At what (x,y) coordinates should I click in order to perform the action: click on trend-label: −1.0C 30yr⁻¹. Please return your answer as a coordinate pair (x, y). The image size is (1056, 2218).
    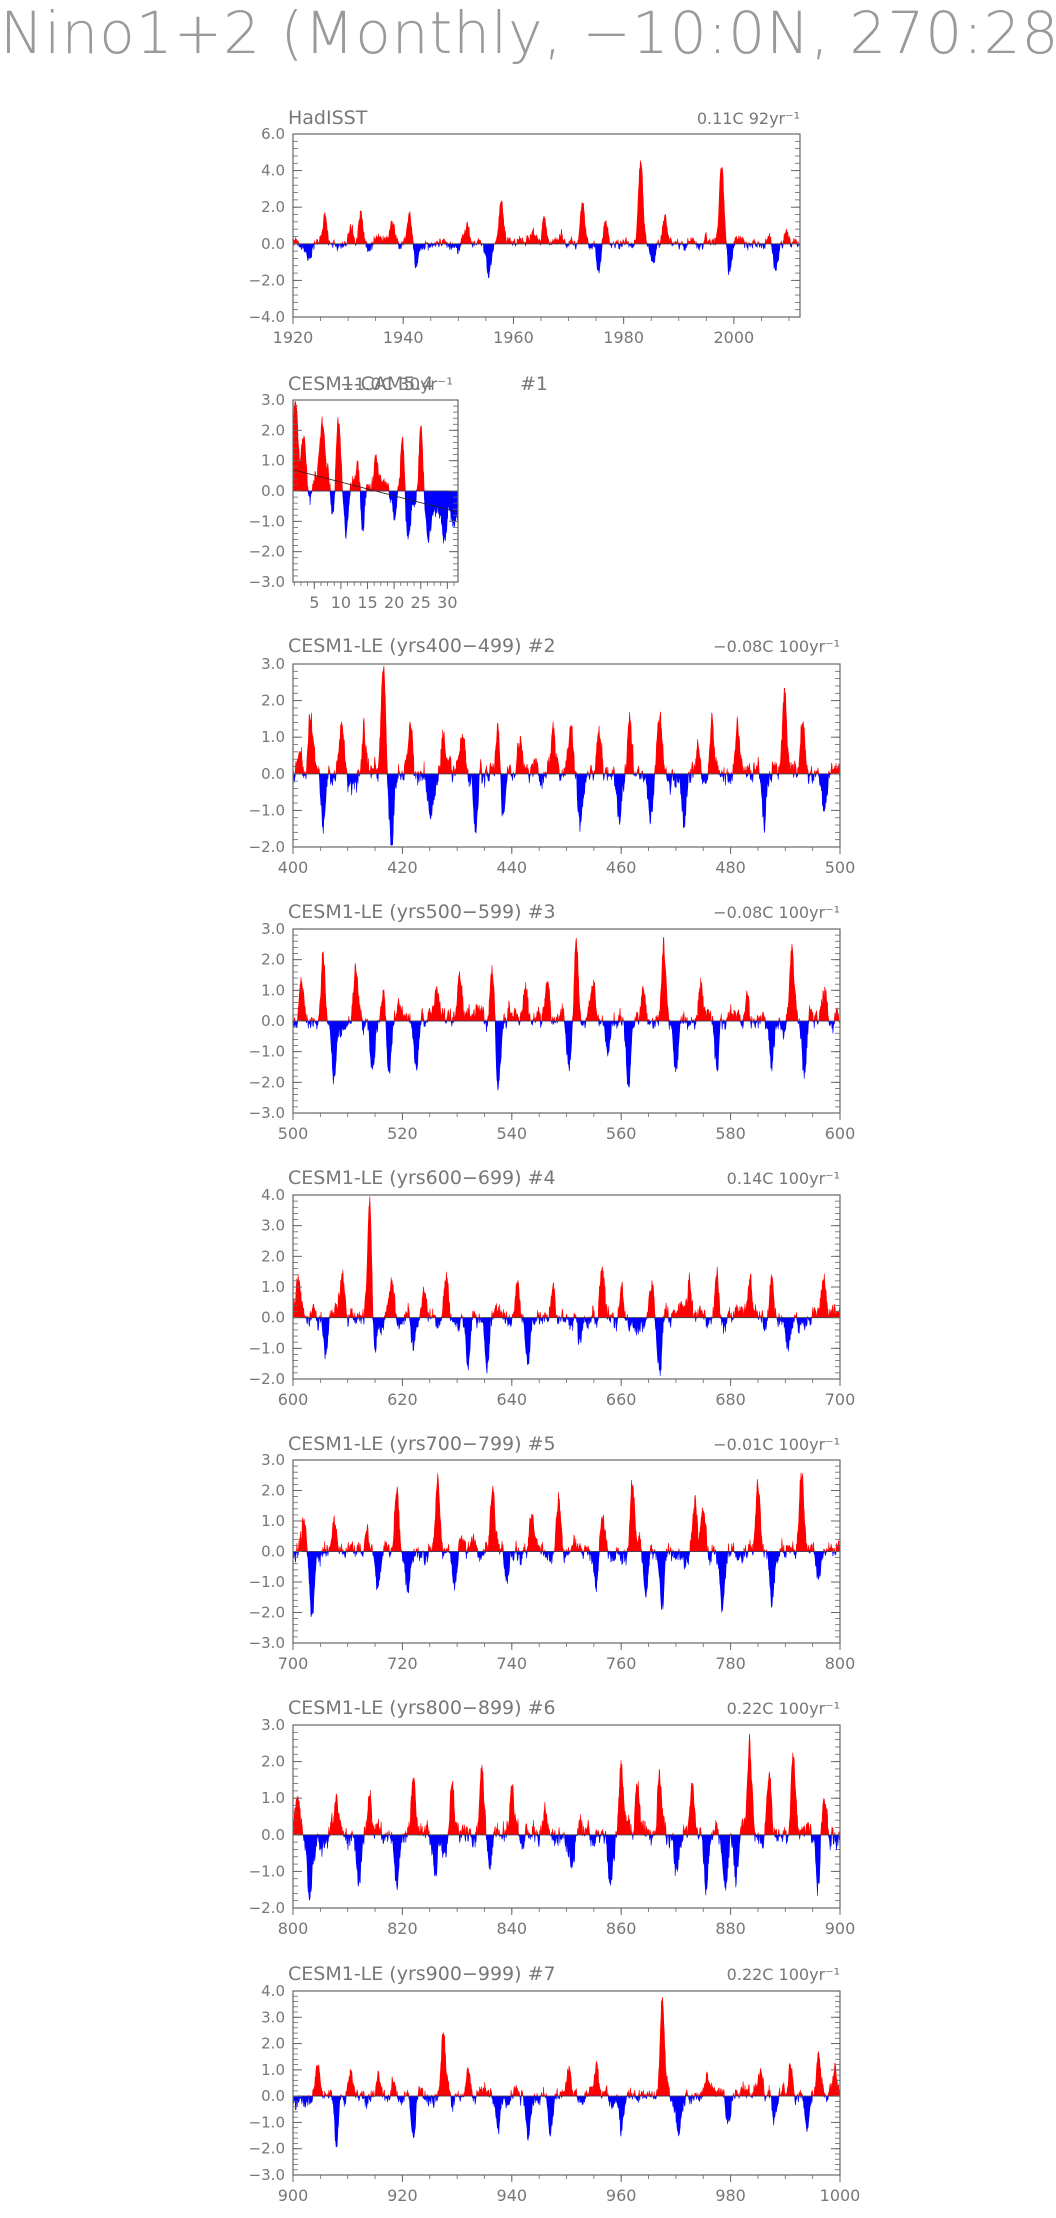
    Looking at the image, I should click on (396, 385).